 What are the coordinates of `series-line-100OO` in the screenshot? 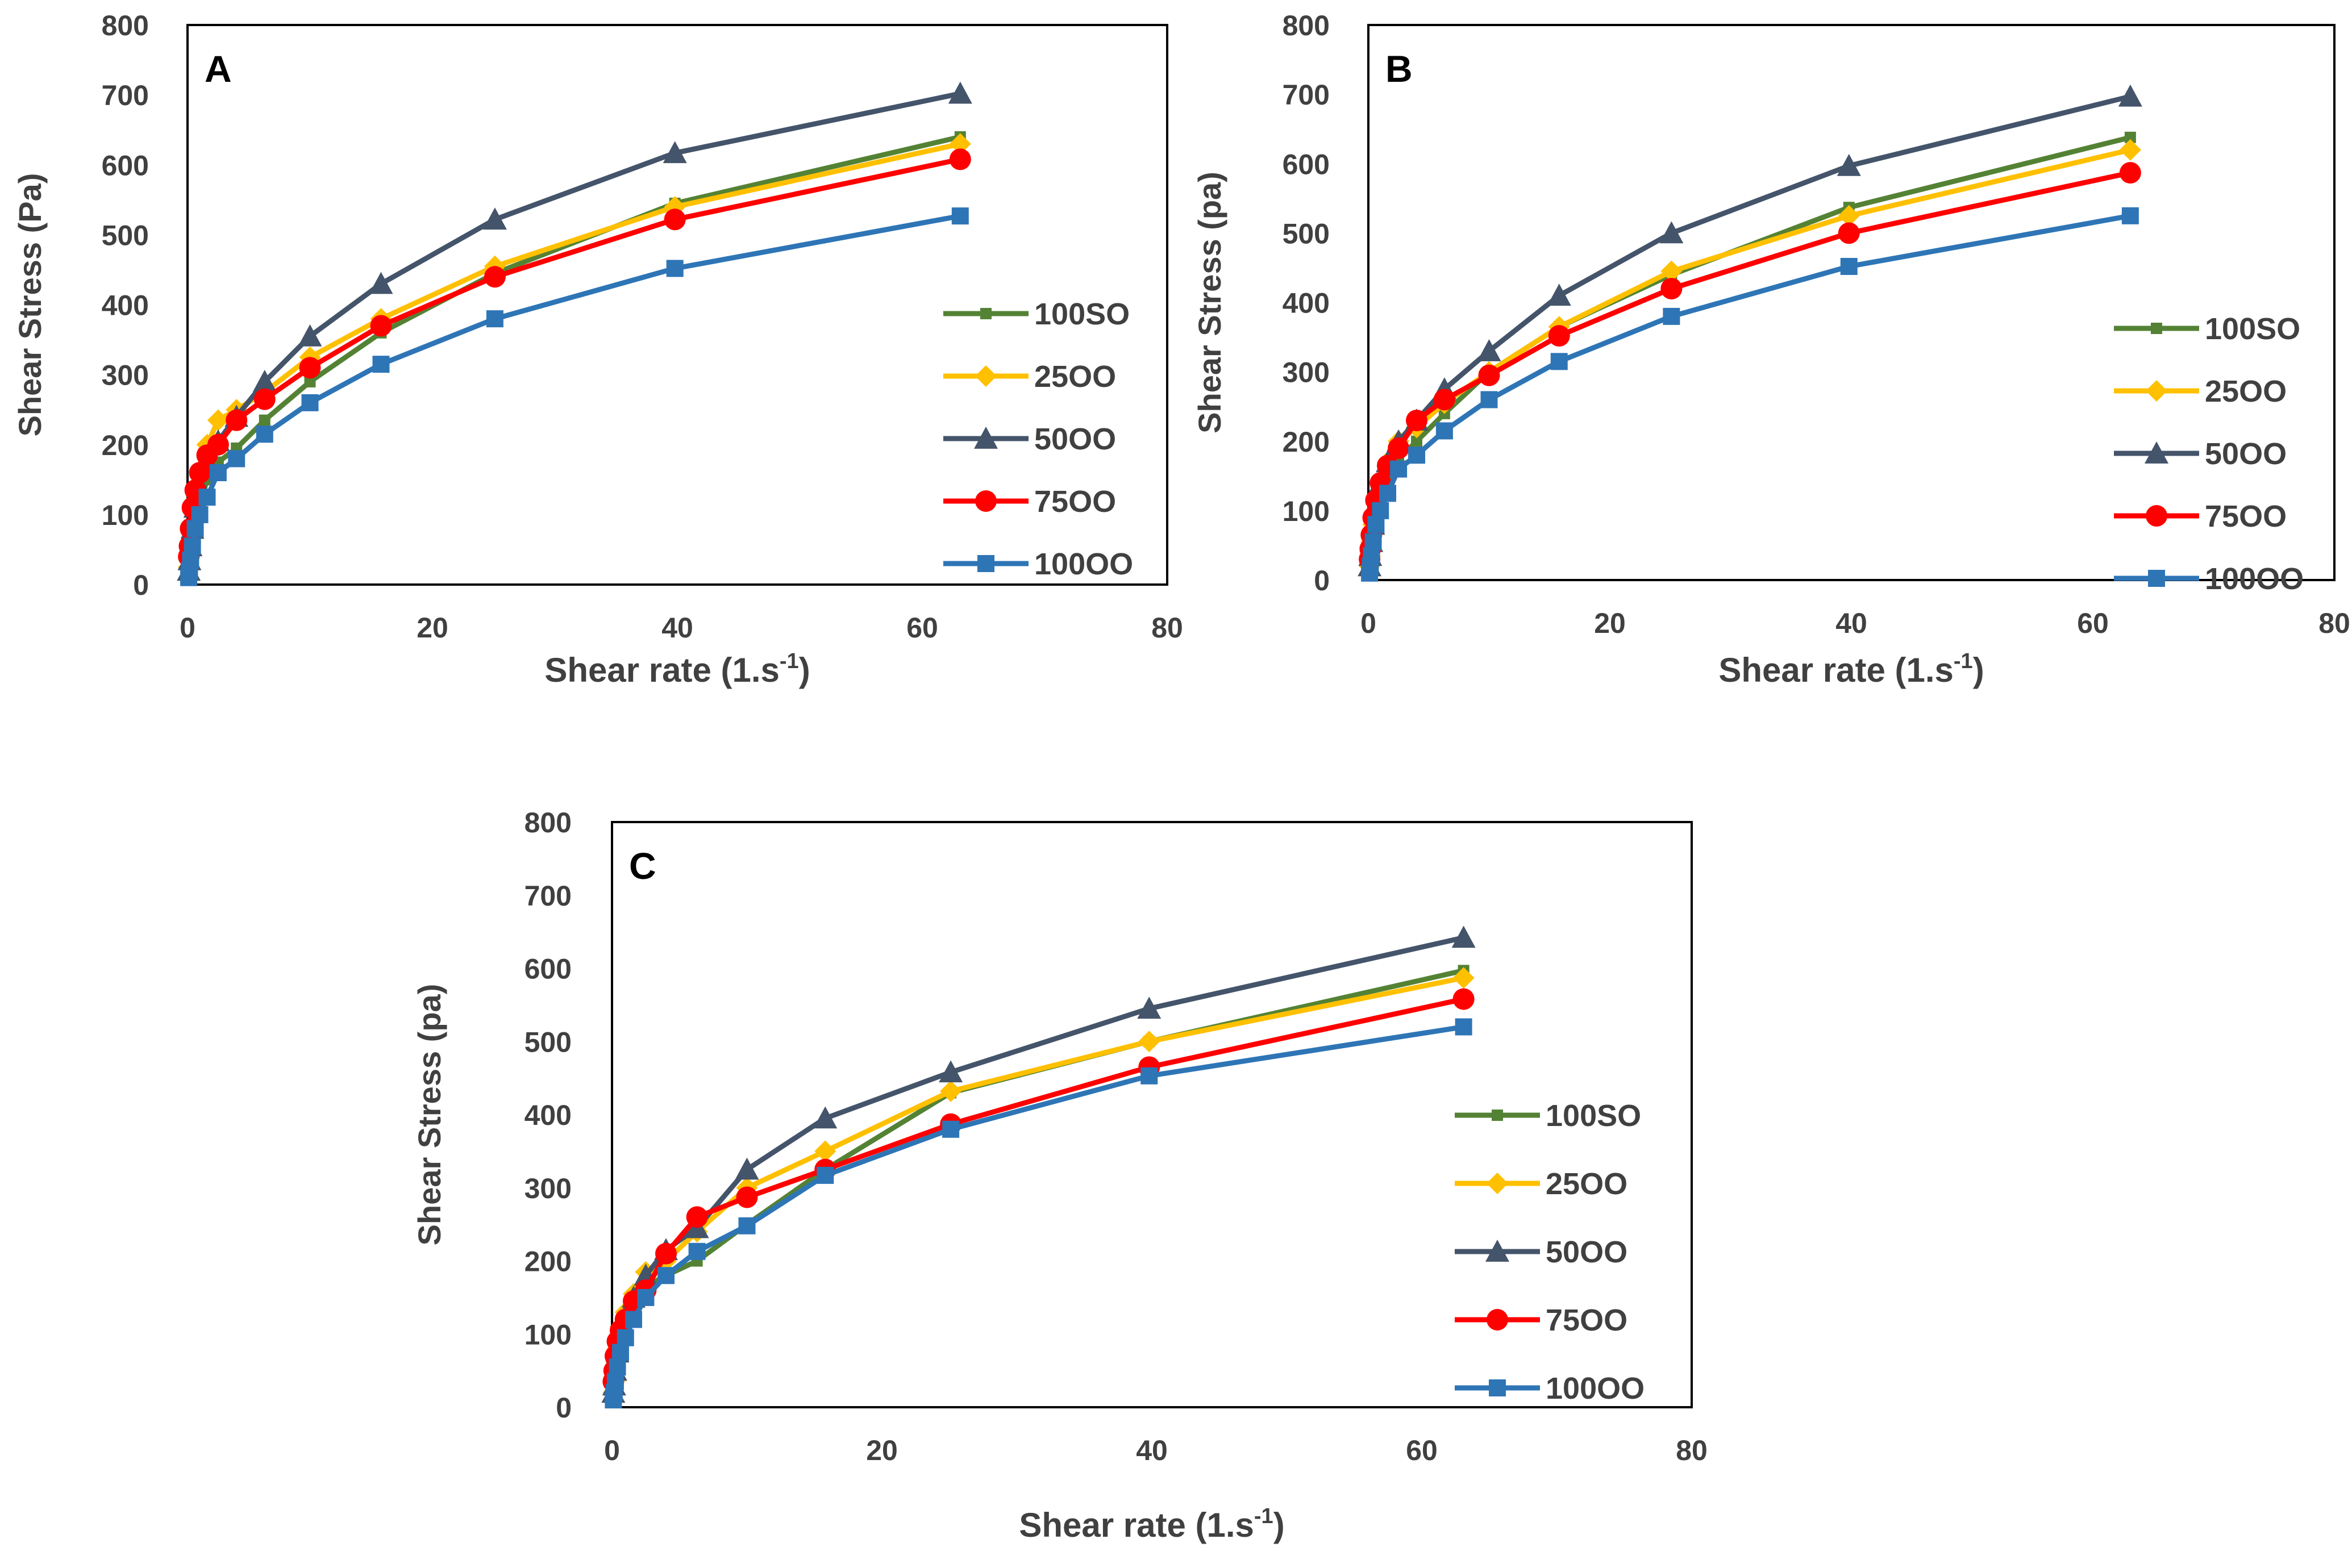 It's located at (1037, 1212).